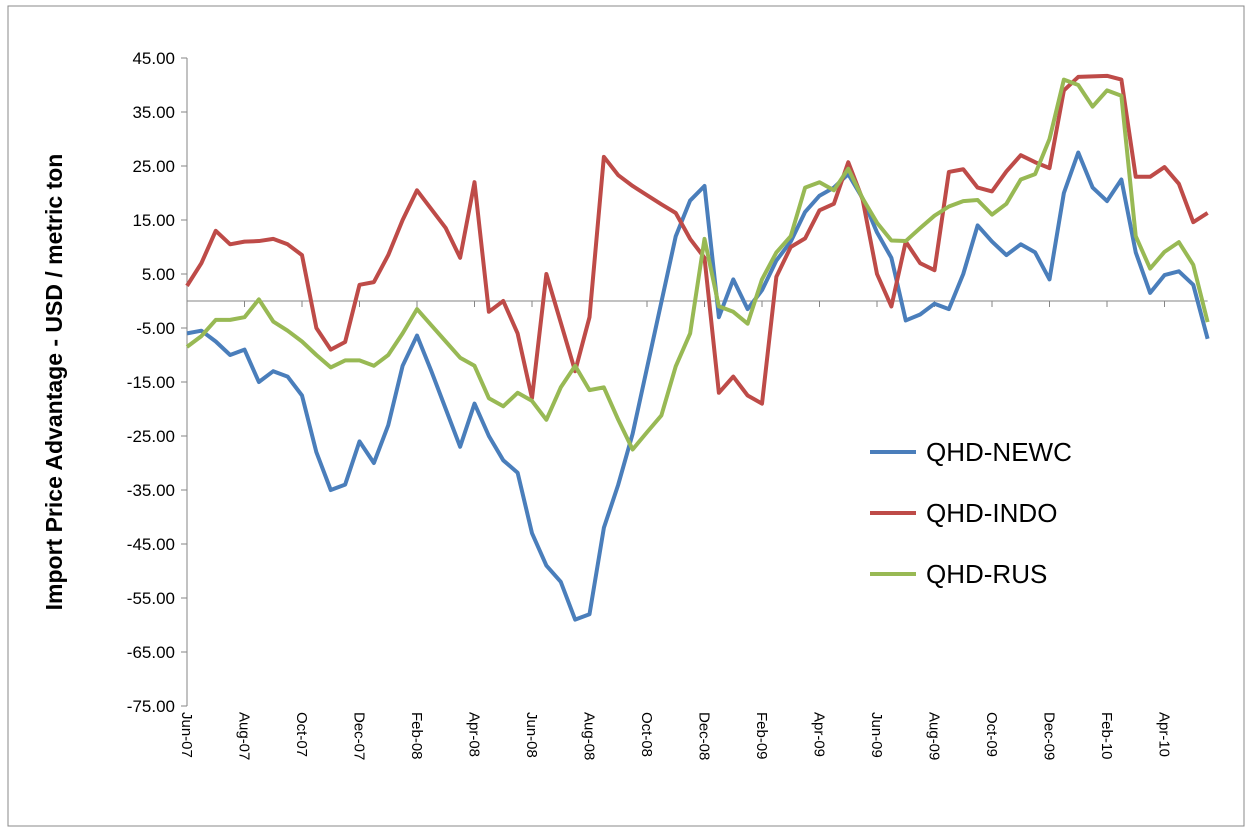 Image resolution: width=1250 pixels, height=833 pixels. What do you see at coordinates (704, 736) in the screenshot?
I see `x-tick-label: Dec-08` at bounding box center [704, 736].